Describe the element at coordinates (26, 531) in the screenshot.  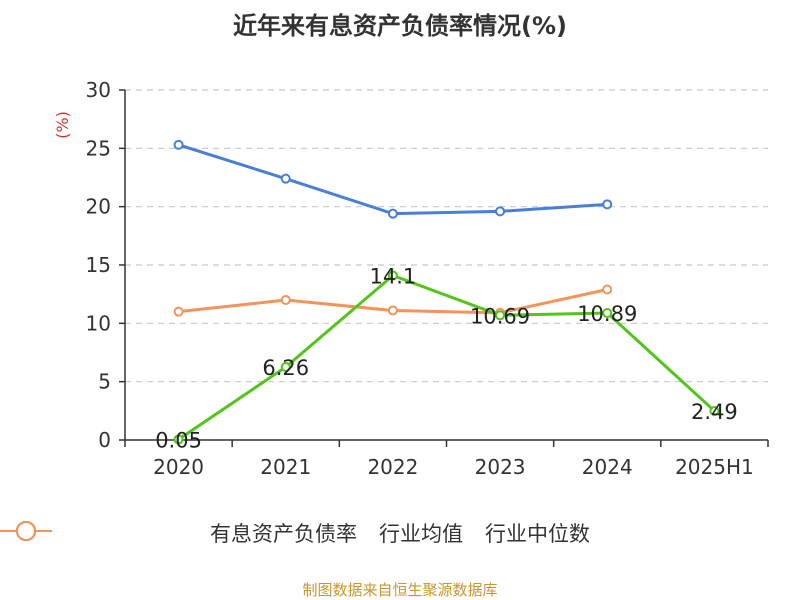
I see `legend-swatch-icon` at that location.